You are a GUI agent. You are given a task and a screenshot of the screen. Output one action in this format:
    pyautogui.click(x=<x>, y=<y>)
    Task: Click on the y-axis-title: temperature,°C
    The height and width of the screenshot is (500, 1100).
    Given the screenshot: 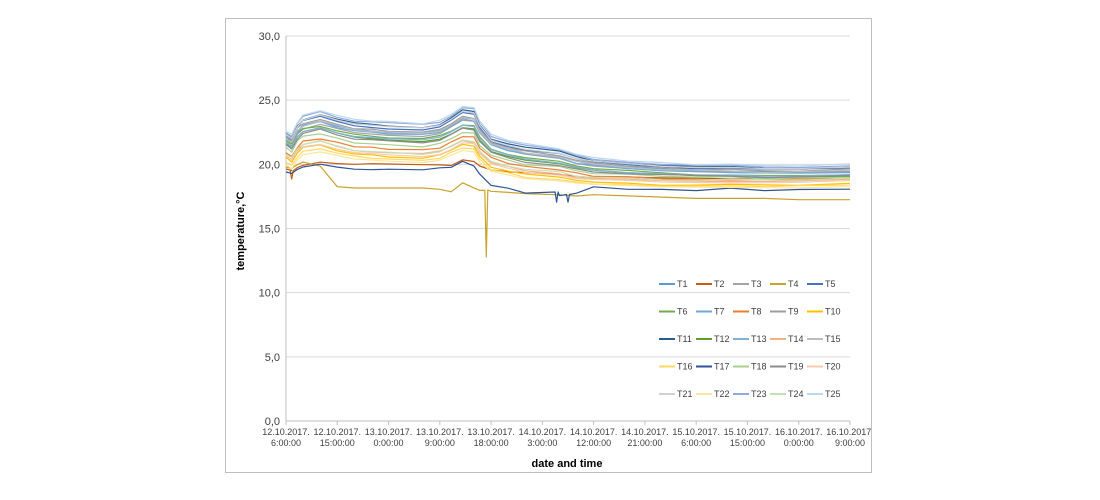 What is the action you would take?
    pyautogui.click(x=241, y=230)
    